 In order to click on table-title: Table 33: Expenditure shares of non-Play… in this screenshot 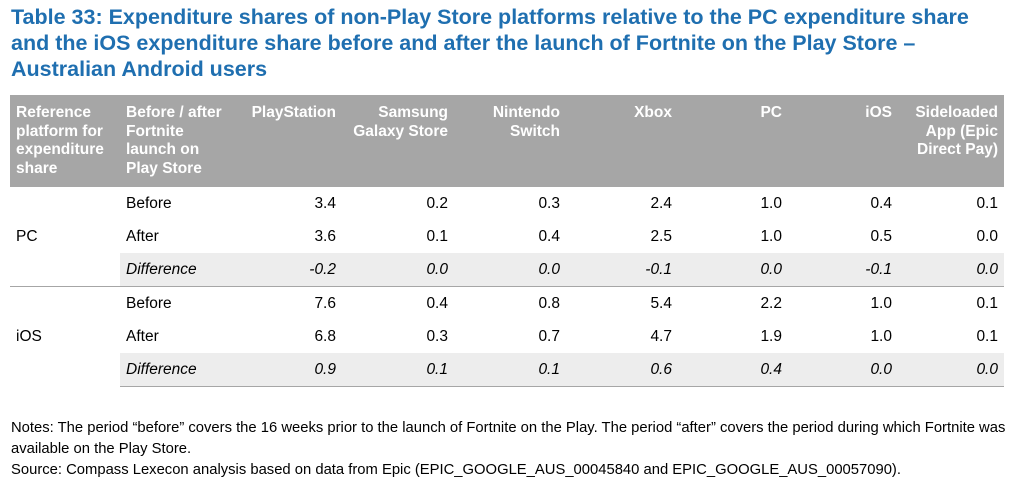, I will do `click(490, 43)`.